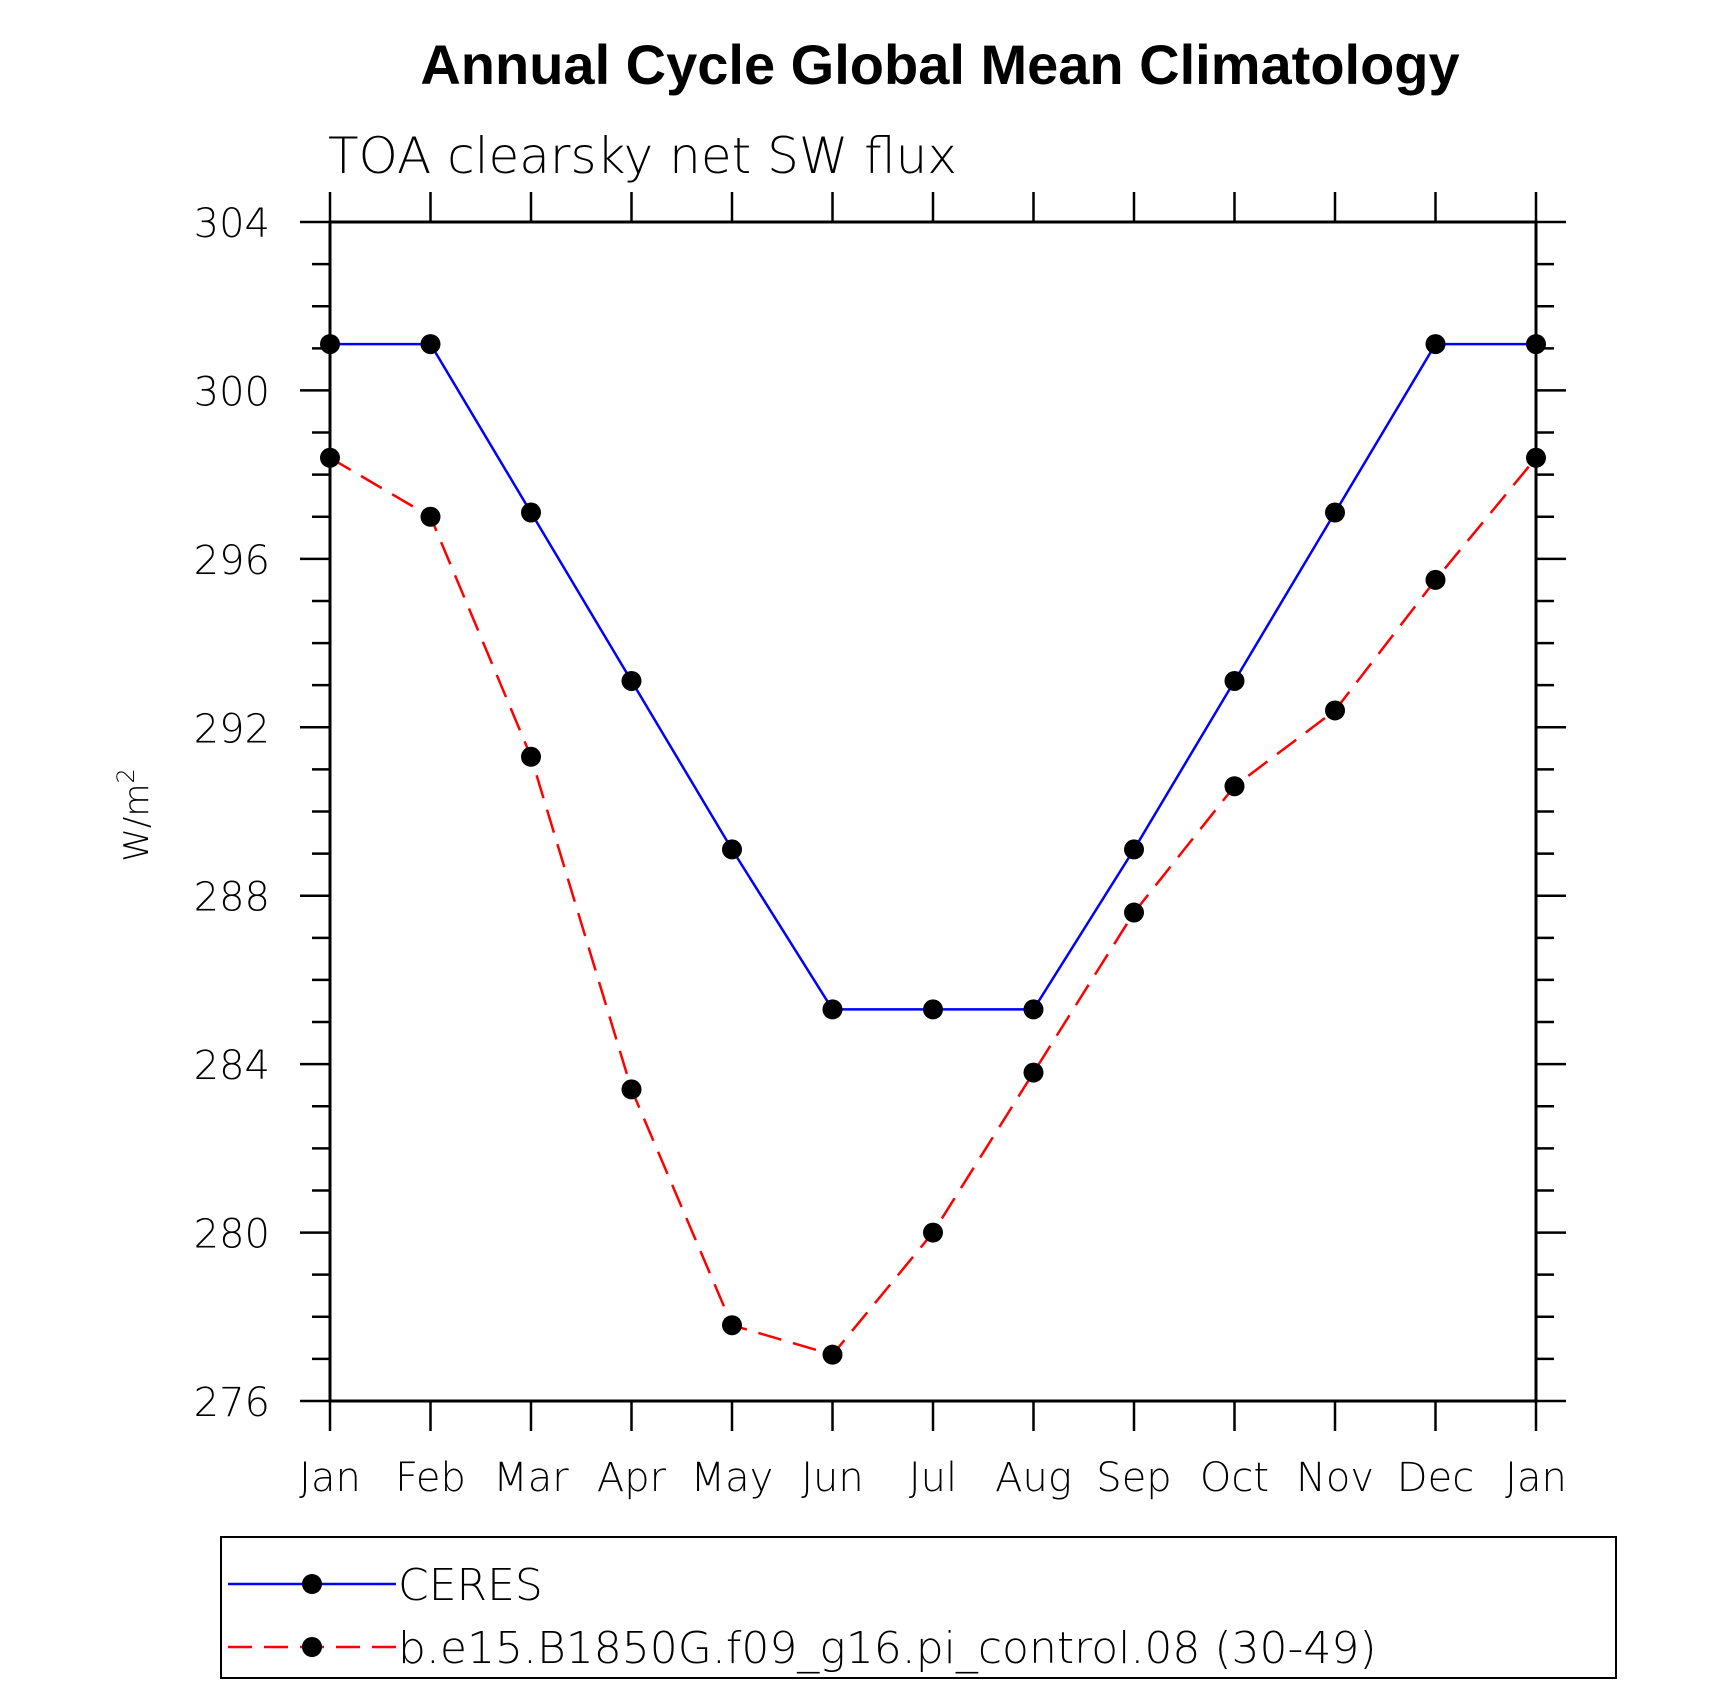 The width and height of the screenshot is (1710, 1686). I want to click on x-tick-label: Apr, so click(632, 1478).